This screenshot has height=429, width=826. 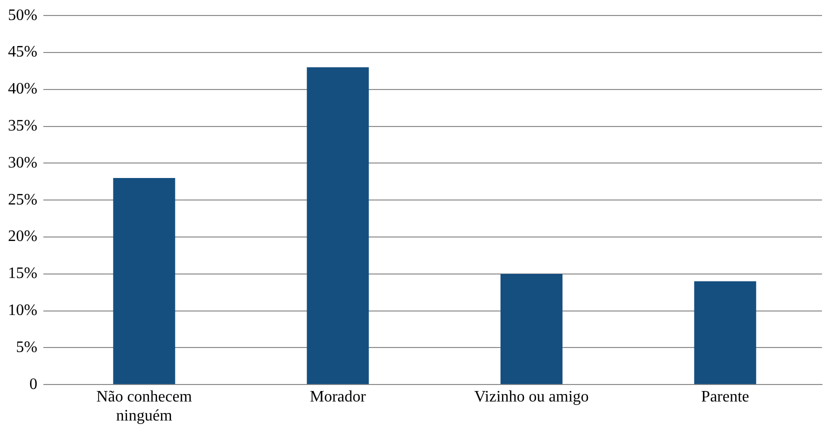 I want to click on y-tick-label: 40%, so click(x=23, y=89).